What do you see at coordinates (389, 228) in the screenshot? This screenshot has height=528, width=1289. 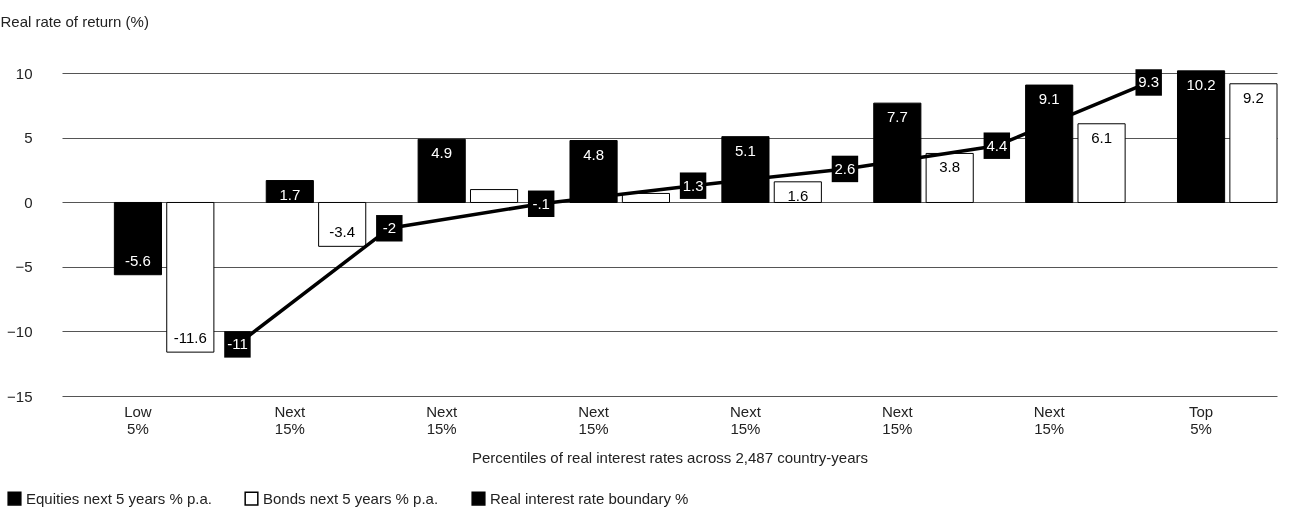 I see `data-label: -2` at bounding box center [389, 228].